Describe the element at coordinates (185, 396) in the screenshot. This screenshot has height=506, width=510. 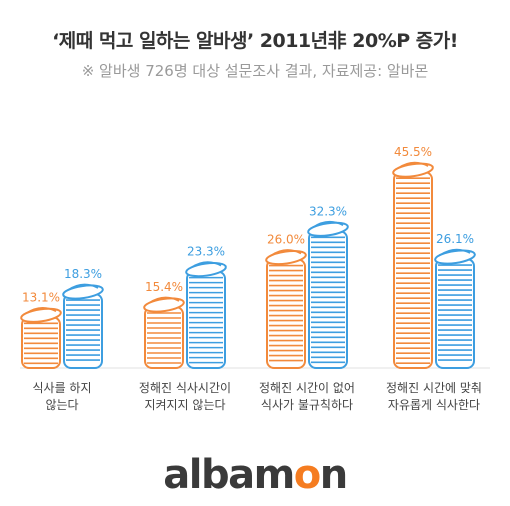
I see `category-label: 정해진 식사시간이 지켜지지 않는다` at that location.